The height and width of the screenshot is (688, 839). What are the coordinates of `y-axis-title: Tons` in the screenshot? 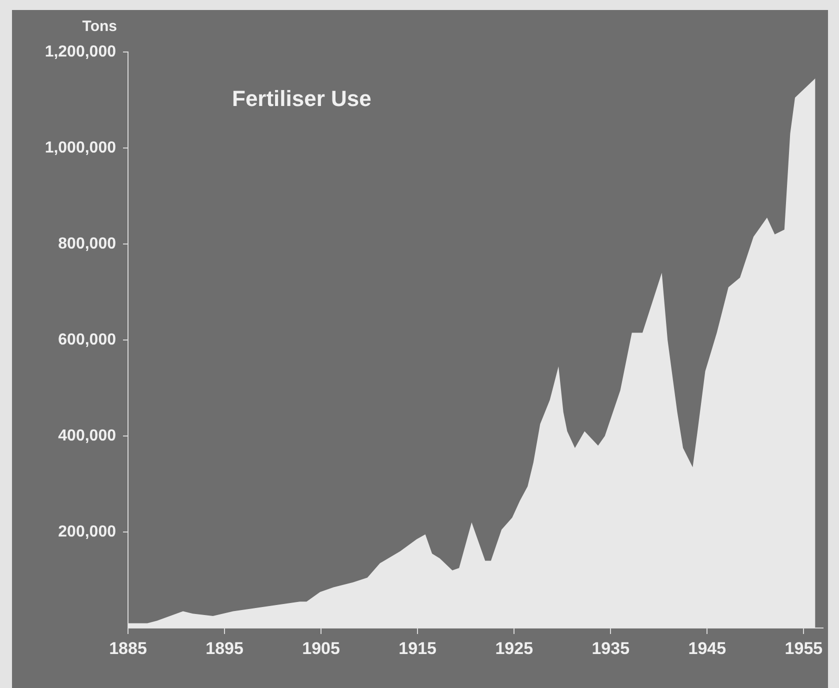 It's located at (99, 27).